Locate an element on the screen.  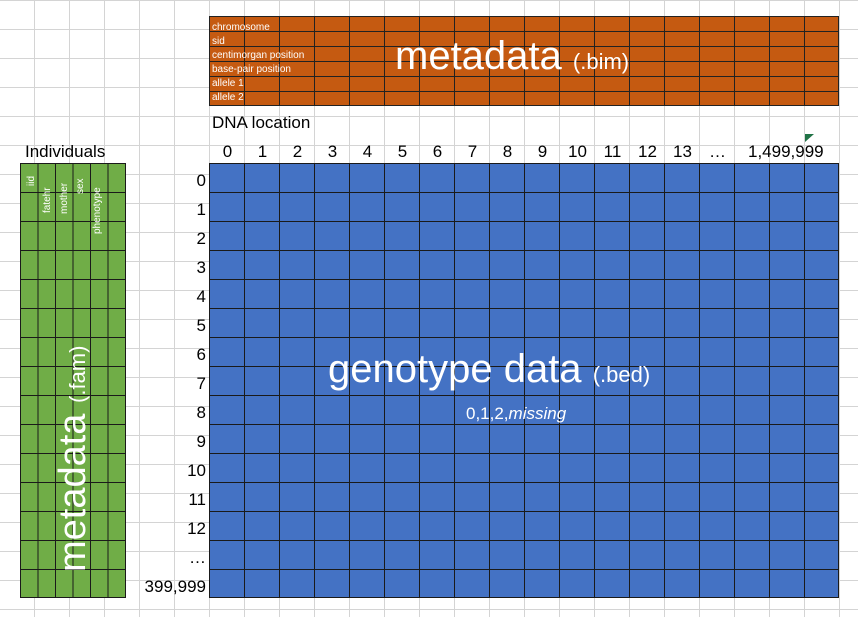
fam-metadata-block is located at coordinates (73, 380).